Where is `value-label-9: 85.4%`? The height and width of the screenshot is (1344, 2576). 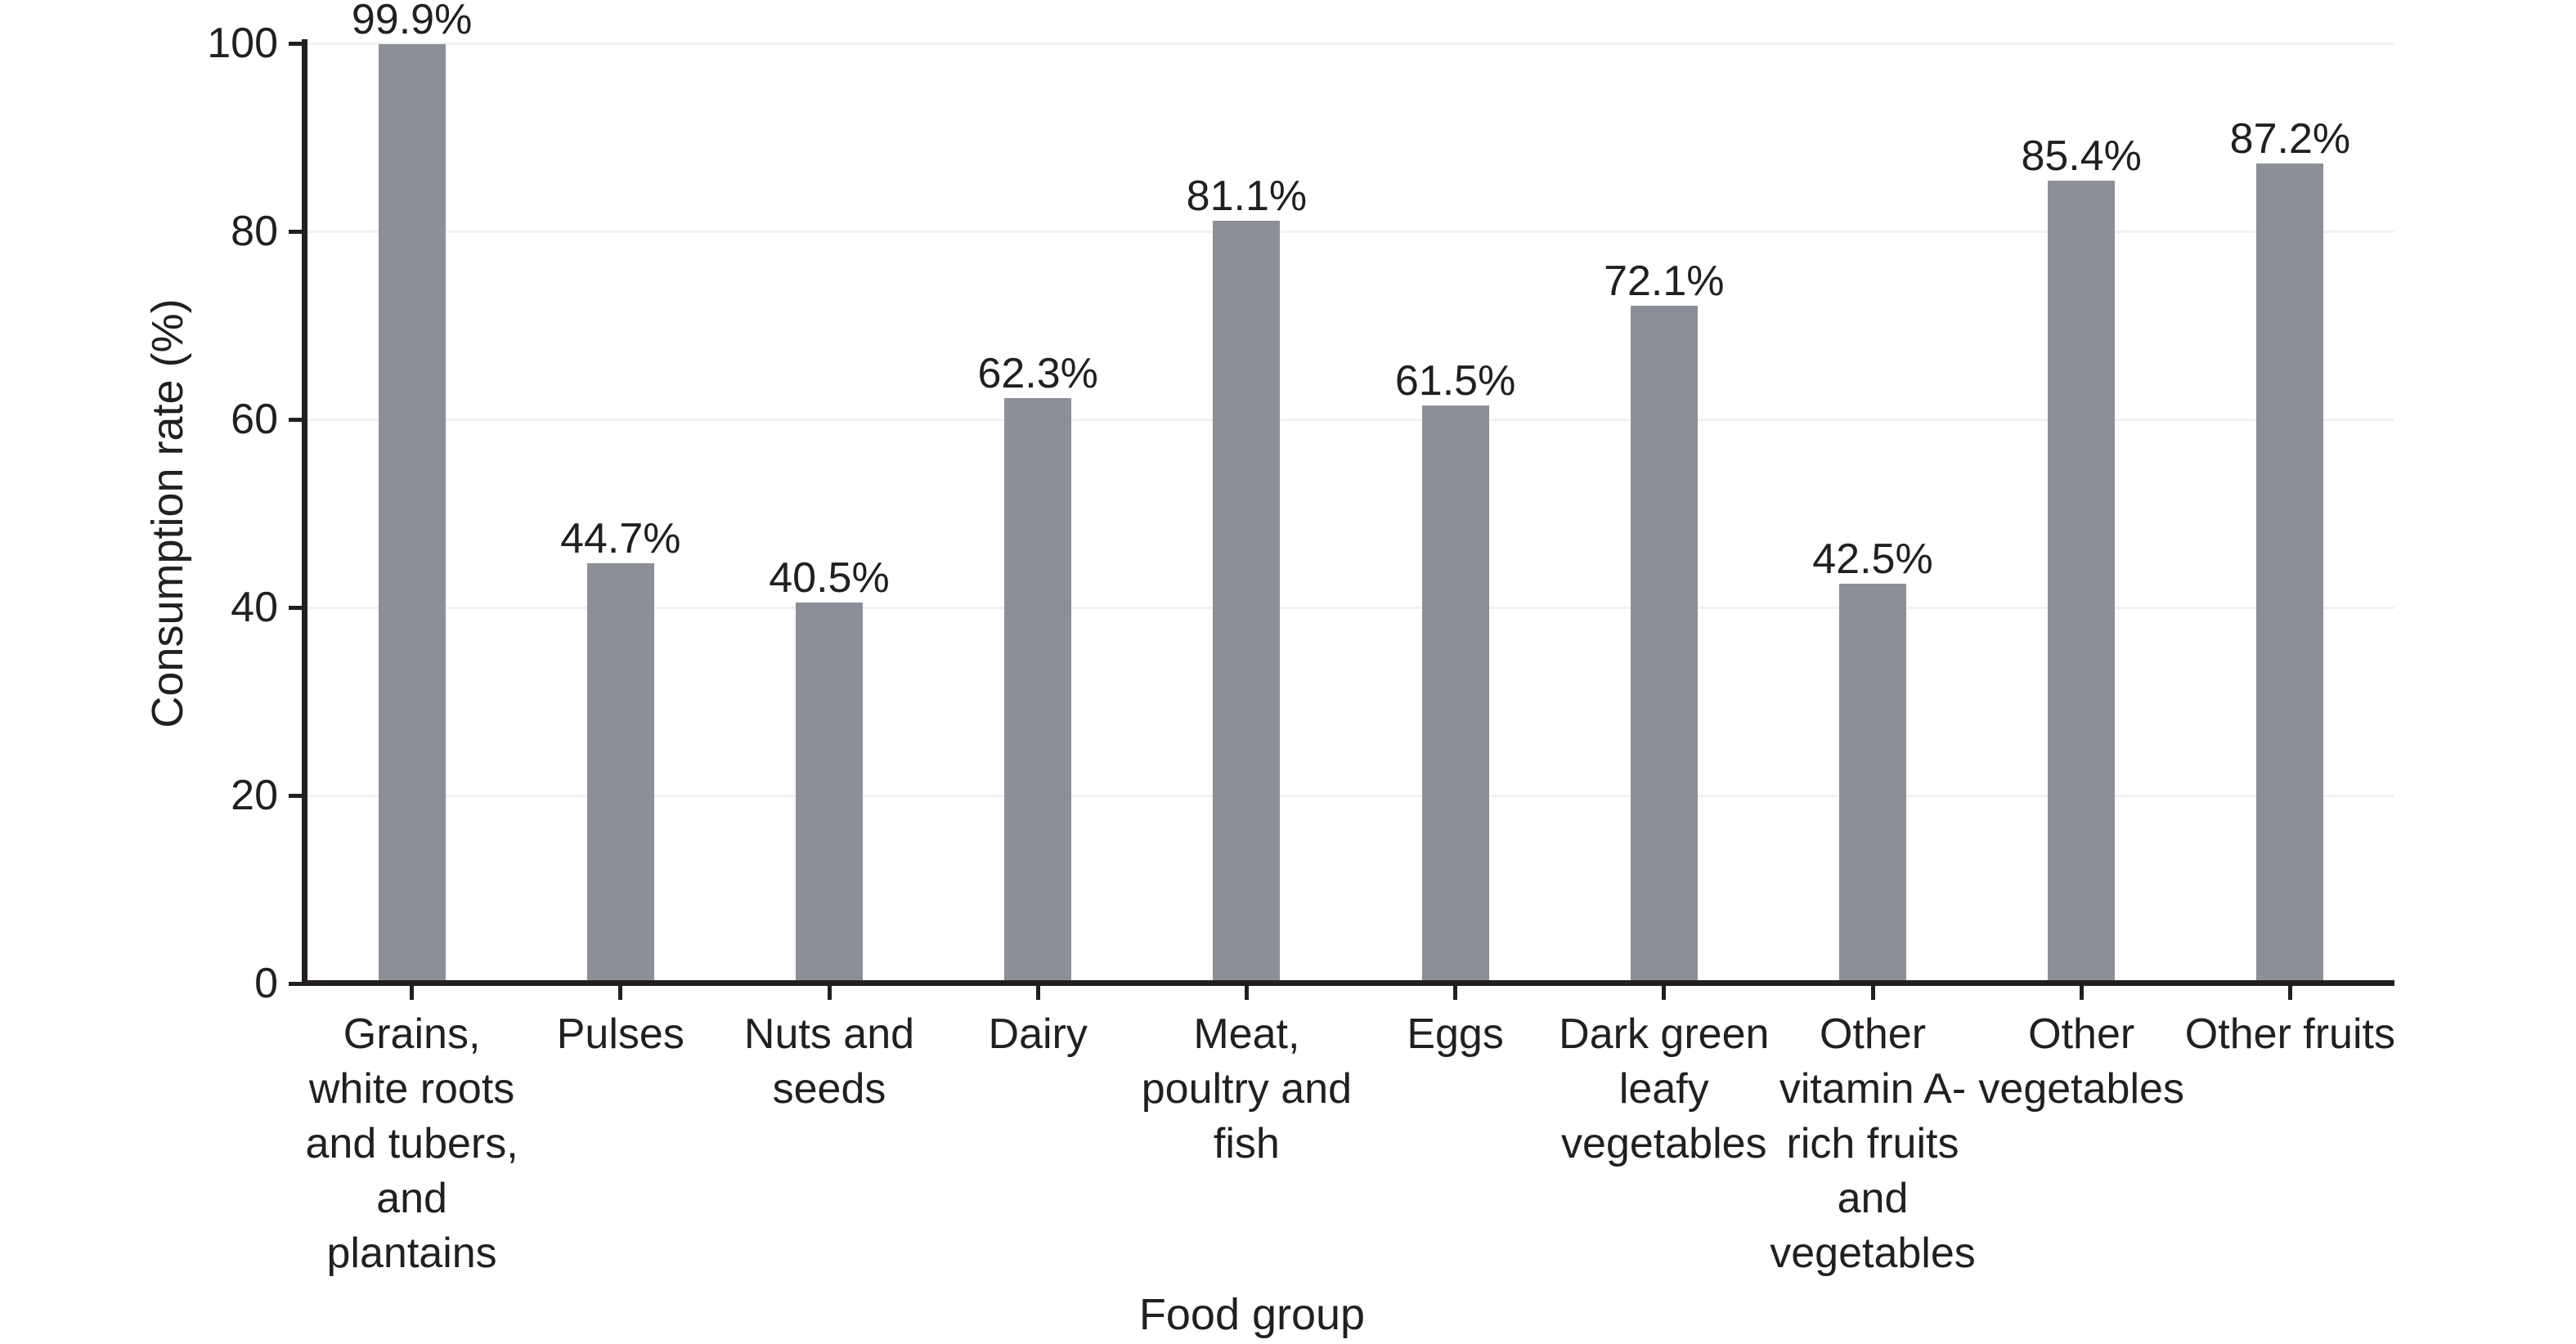 value-label-9: 85.4% is located at coordinates (2081, 156).